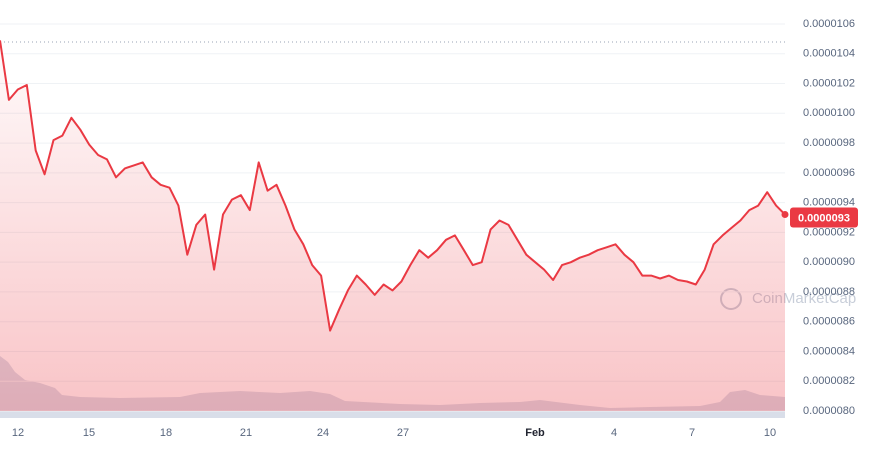  What do you see at coordinates (829, 24) in the screenshot?
I see `y-tick-label: 0.0000106` at bounding box center [829, 24].